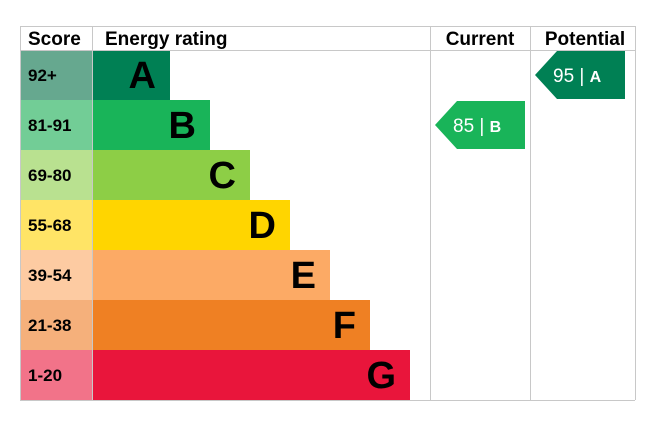  Describe the element at coordinates (54, 39) in the screenshot. I see `header-score: Score` at that location.